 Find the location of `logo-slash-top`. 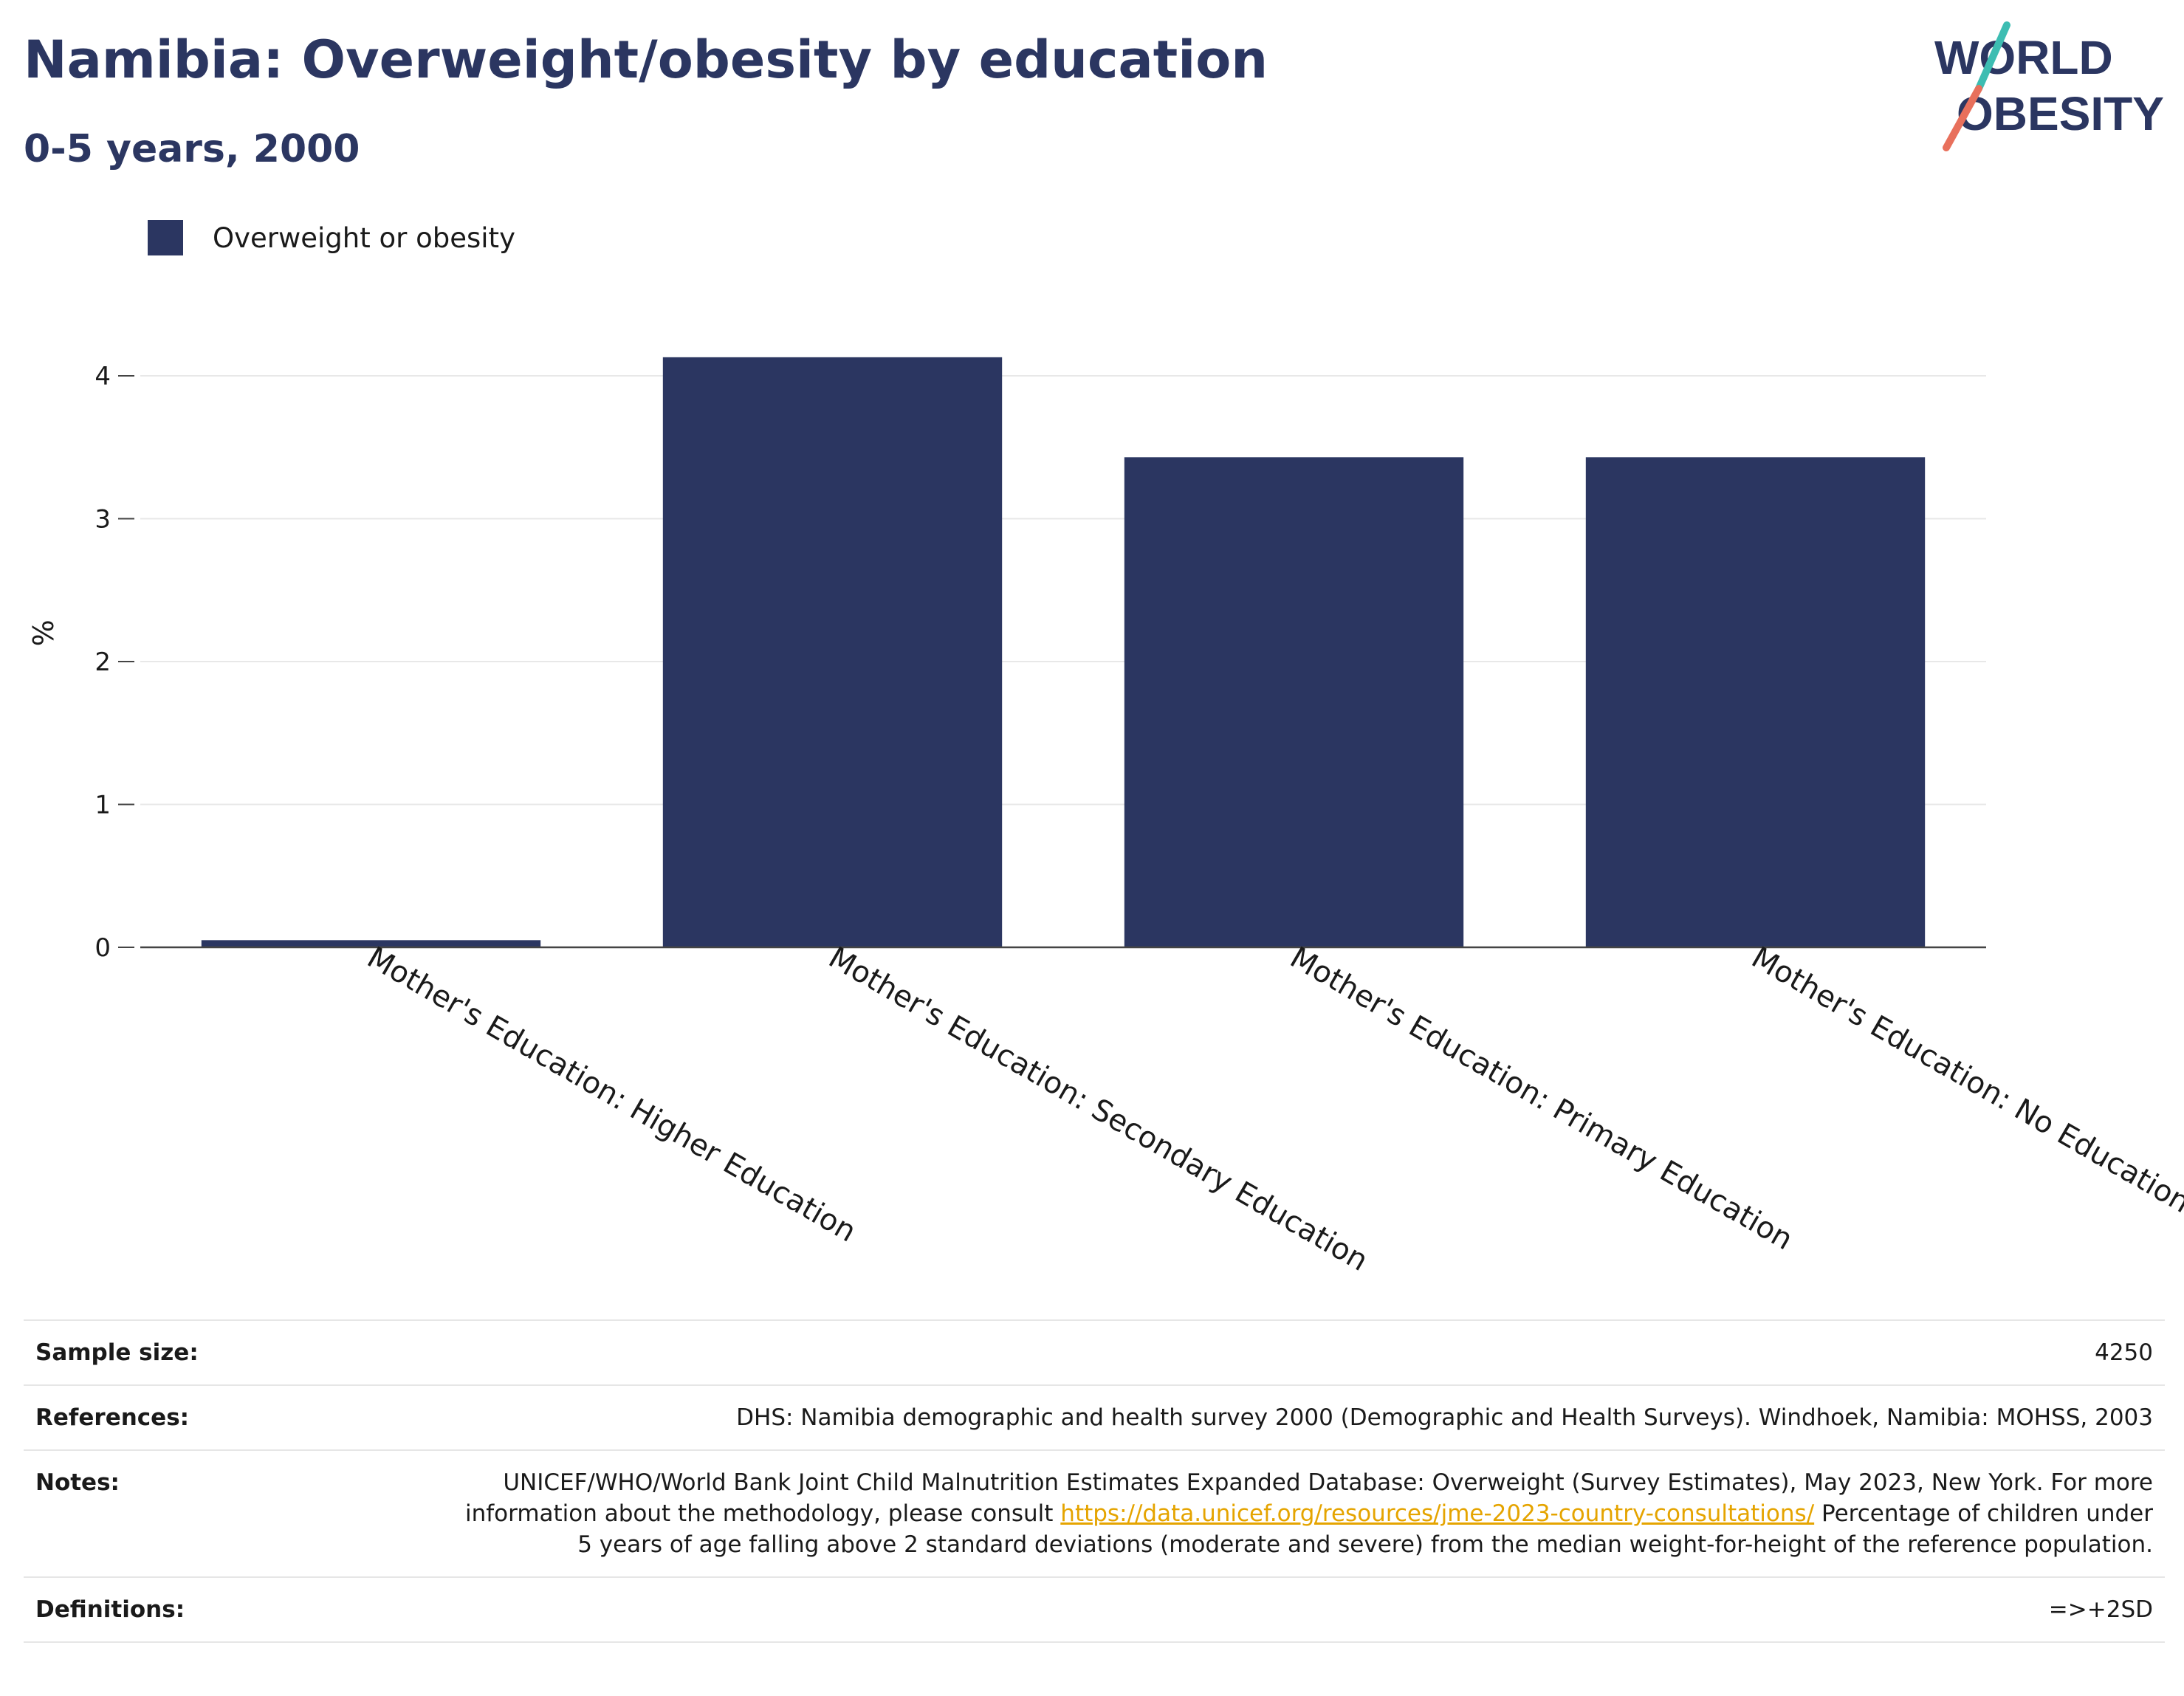

logo-slash-top is located at coordinates (1993, 57).